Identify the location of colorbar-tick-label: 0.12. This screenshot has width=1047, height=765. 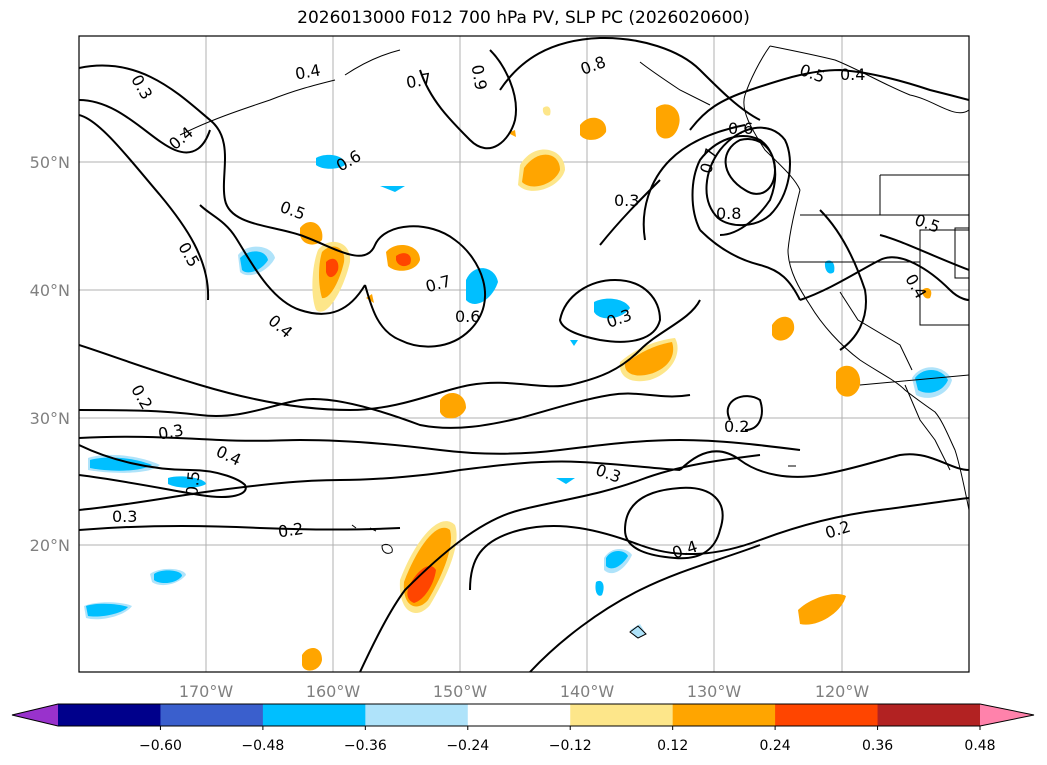
(672, 746).